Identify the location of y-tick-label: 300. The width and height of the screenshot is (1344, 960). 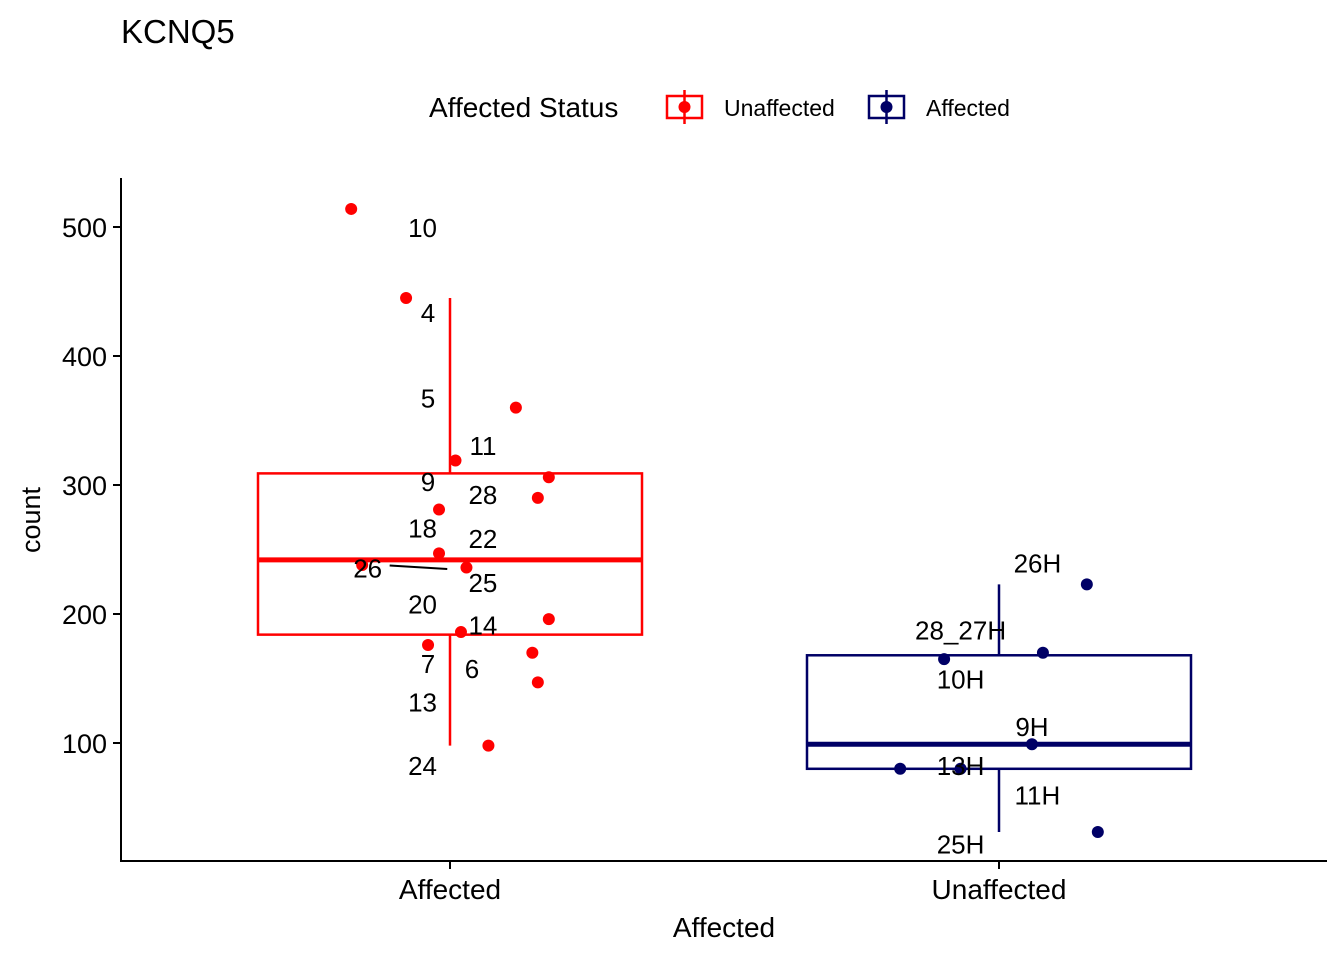
(84, 486).